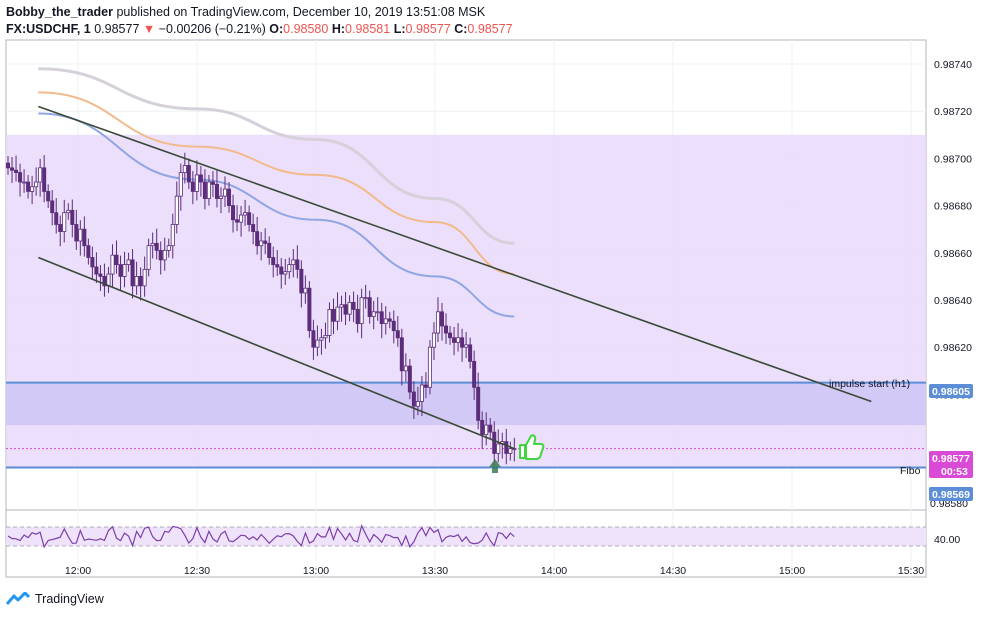 The image size is (988, 618). What do you see at coordinates (261, 536) in the screenshot?
I see `rsi-line` at bounding box center [261, 536].